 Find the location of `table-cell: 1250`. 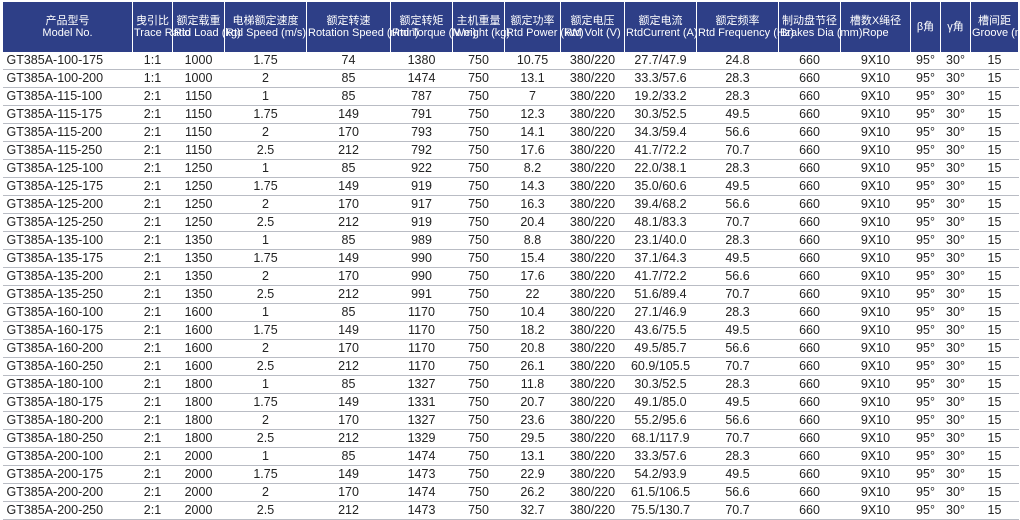

table-cell: 1250 is located at coordinates (198, 204).